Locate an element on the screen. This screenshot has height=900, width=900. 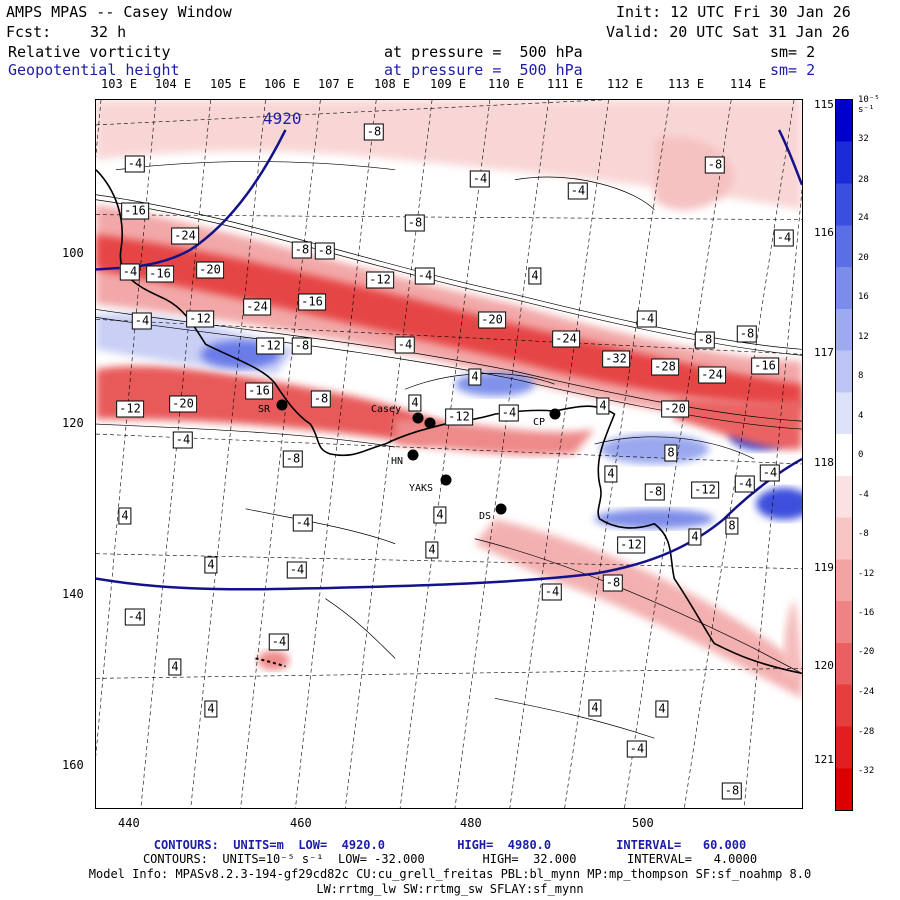
weak-cyclonic-zone is located at coordinates (449, 155).